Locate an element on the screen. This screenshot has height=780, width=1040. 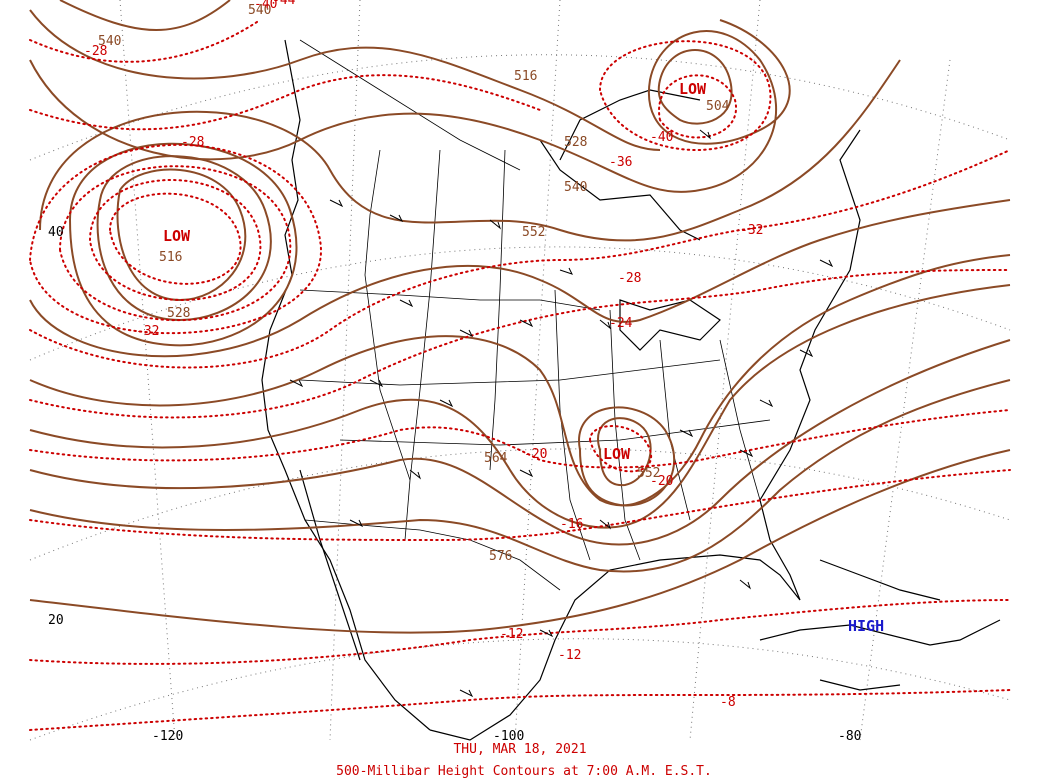
temperature-label: -36 is located at coordinates (620, 162).